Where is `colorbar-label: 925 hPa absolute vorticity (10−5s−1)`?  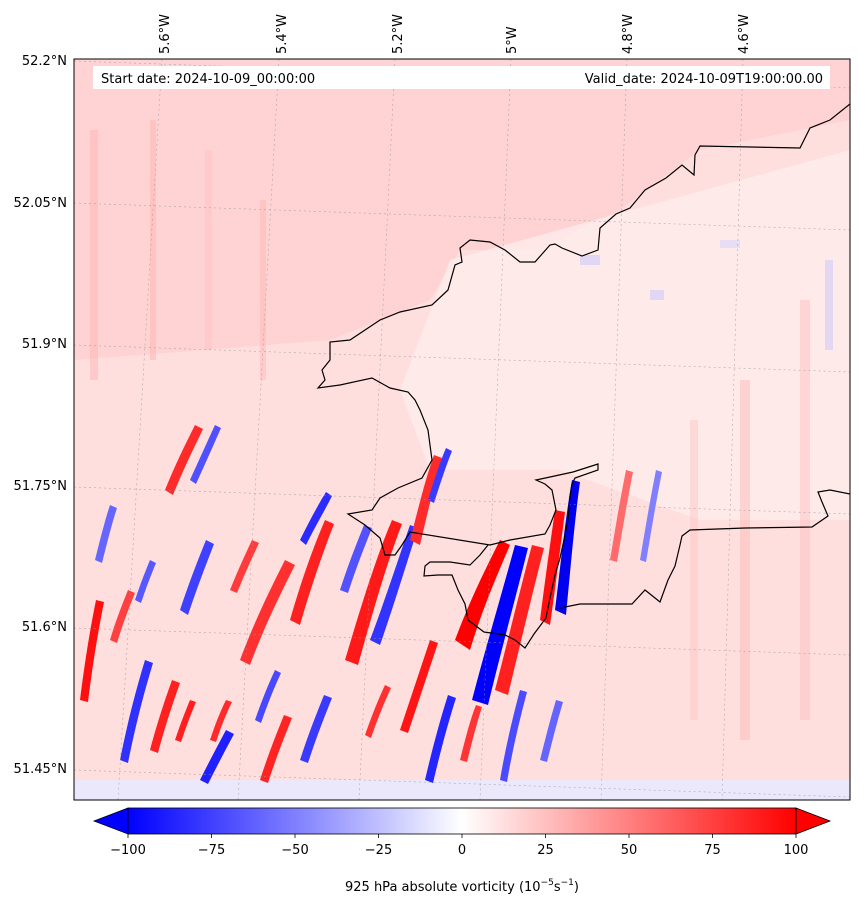 colorbar-label: 925 hPa absolute vorticity (10−5s−1) is located at coordinates (462, 886).